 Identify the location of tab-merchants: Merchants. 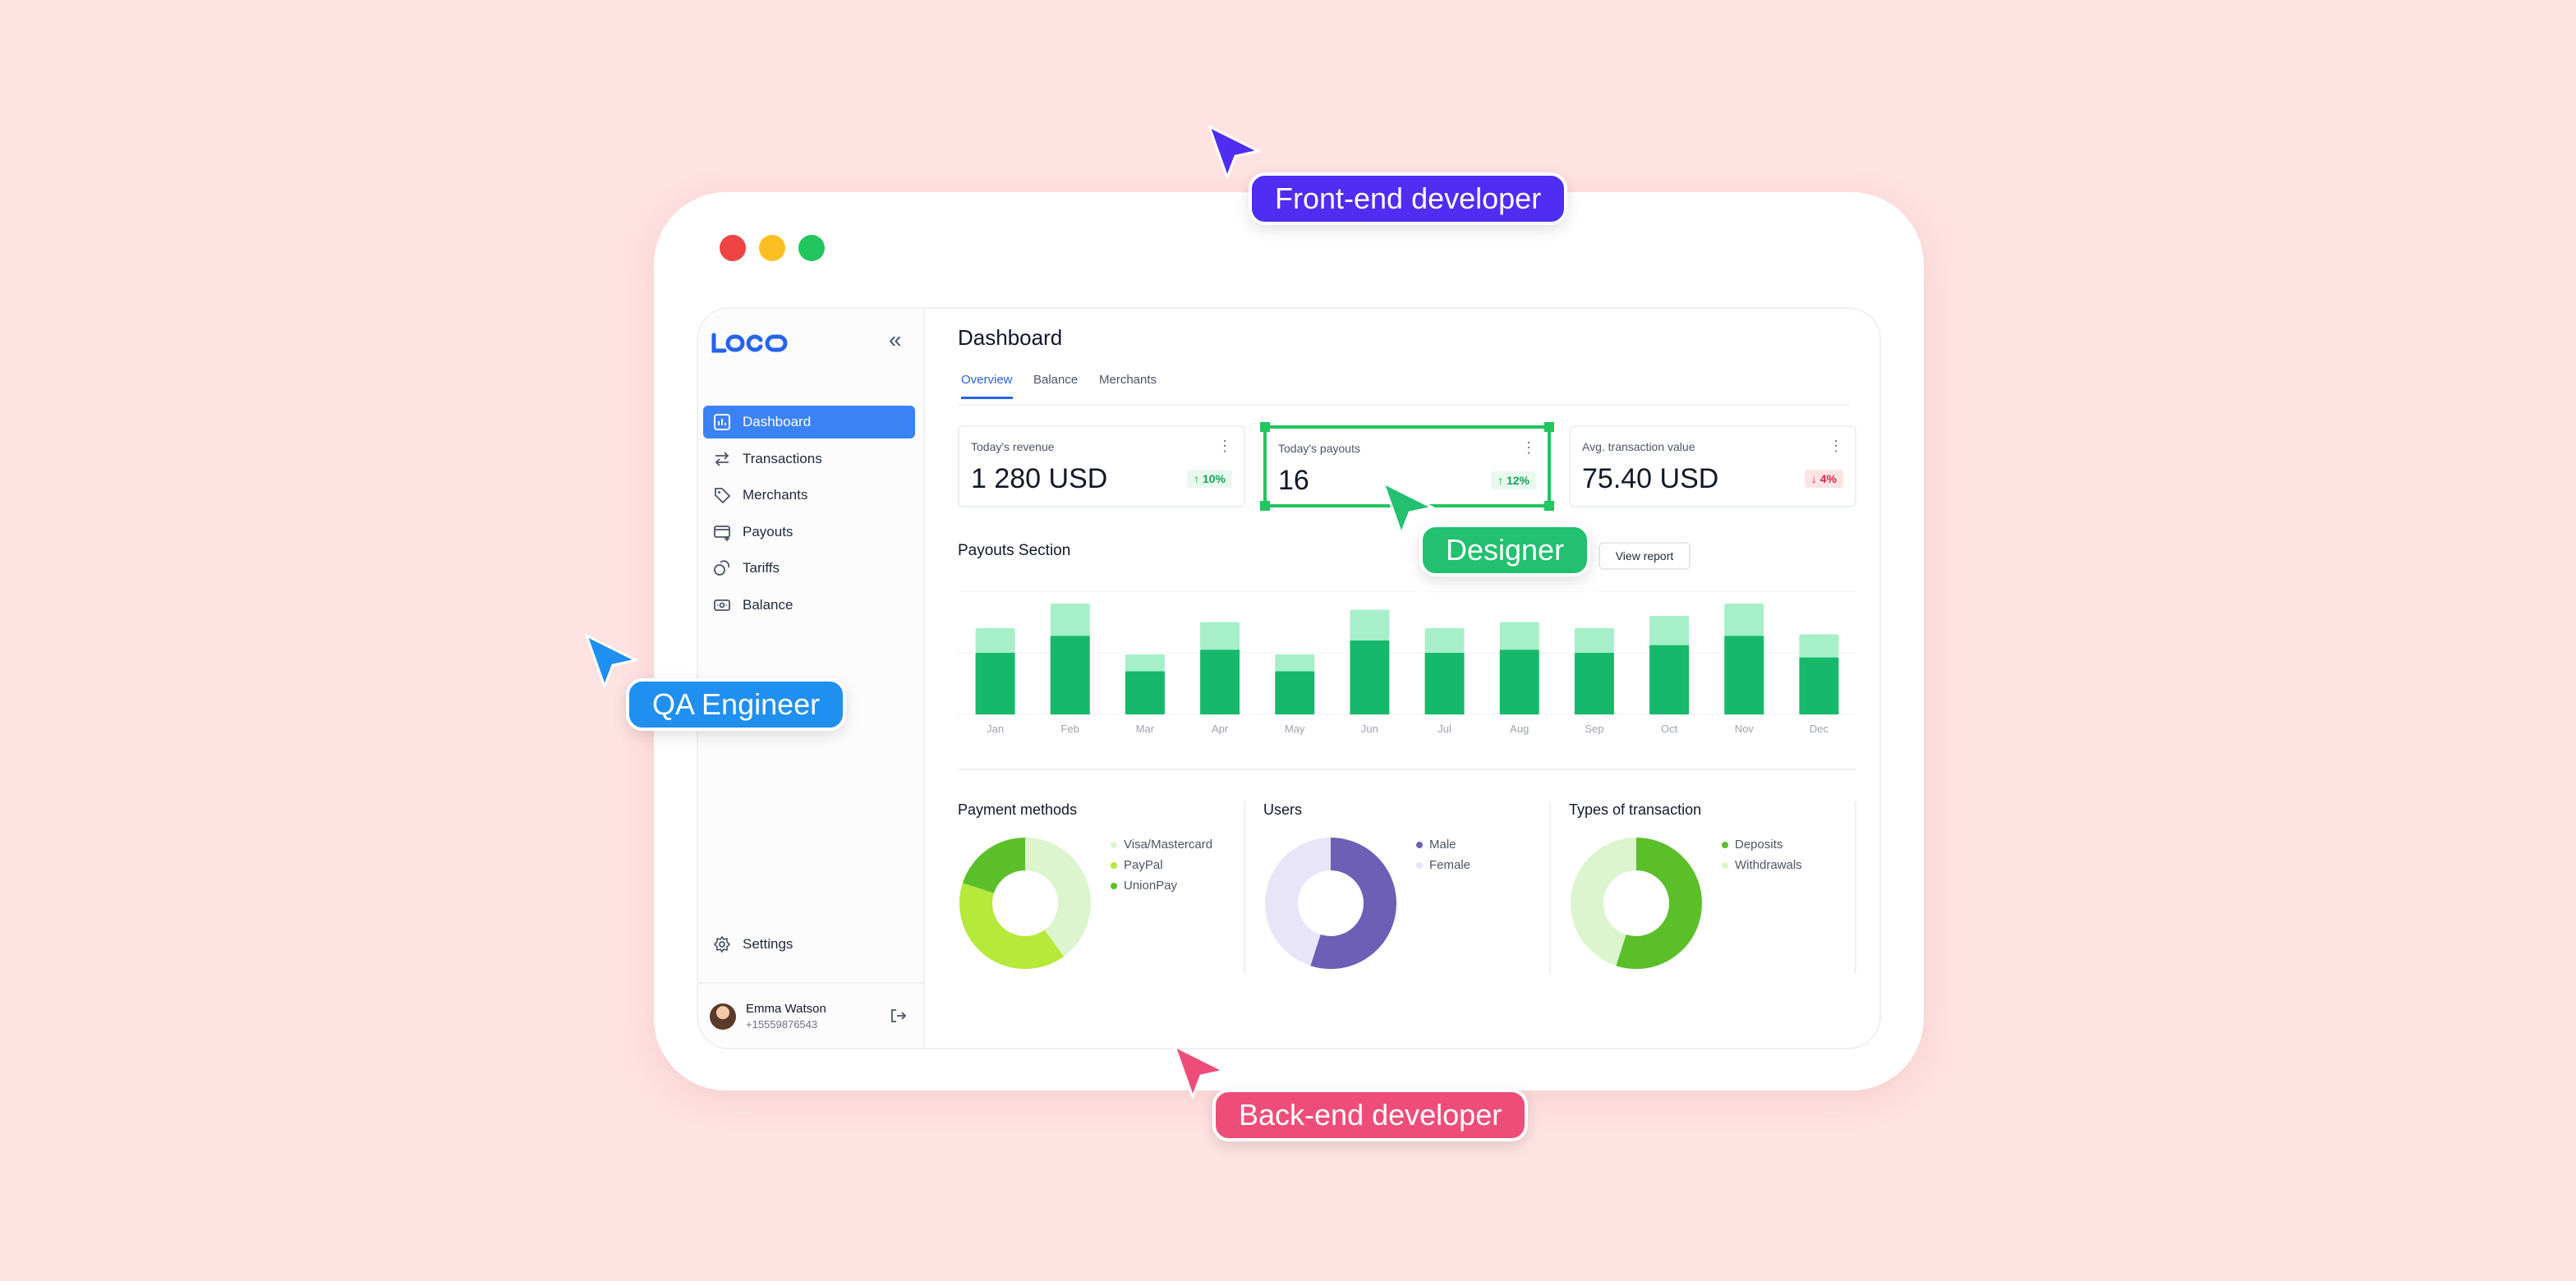
(1128, 380).